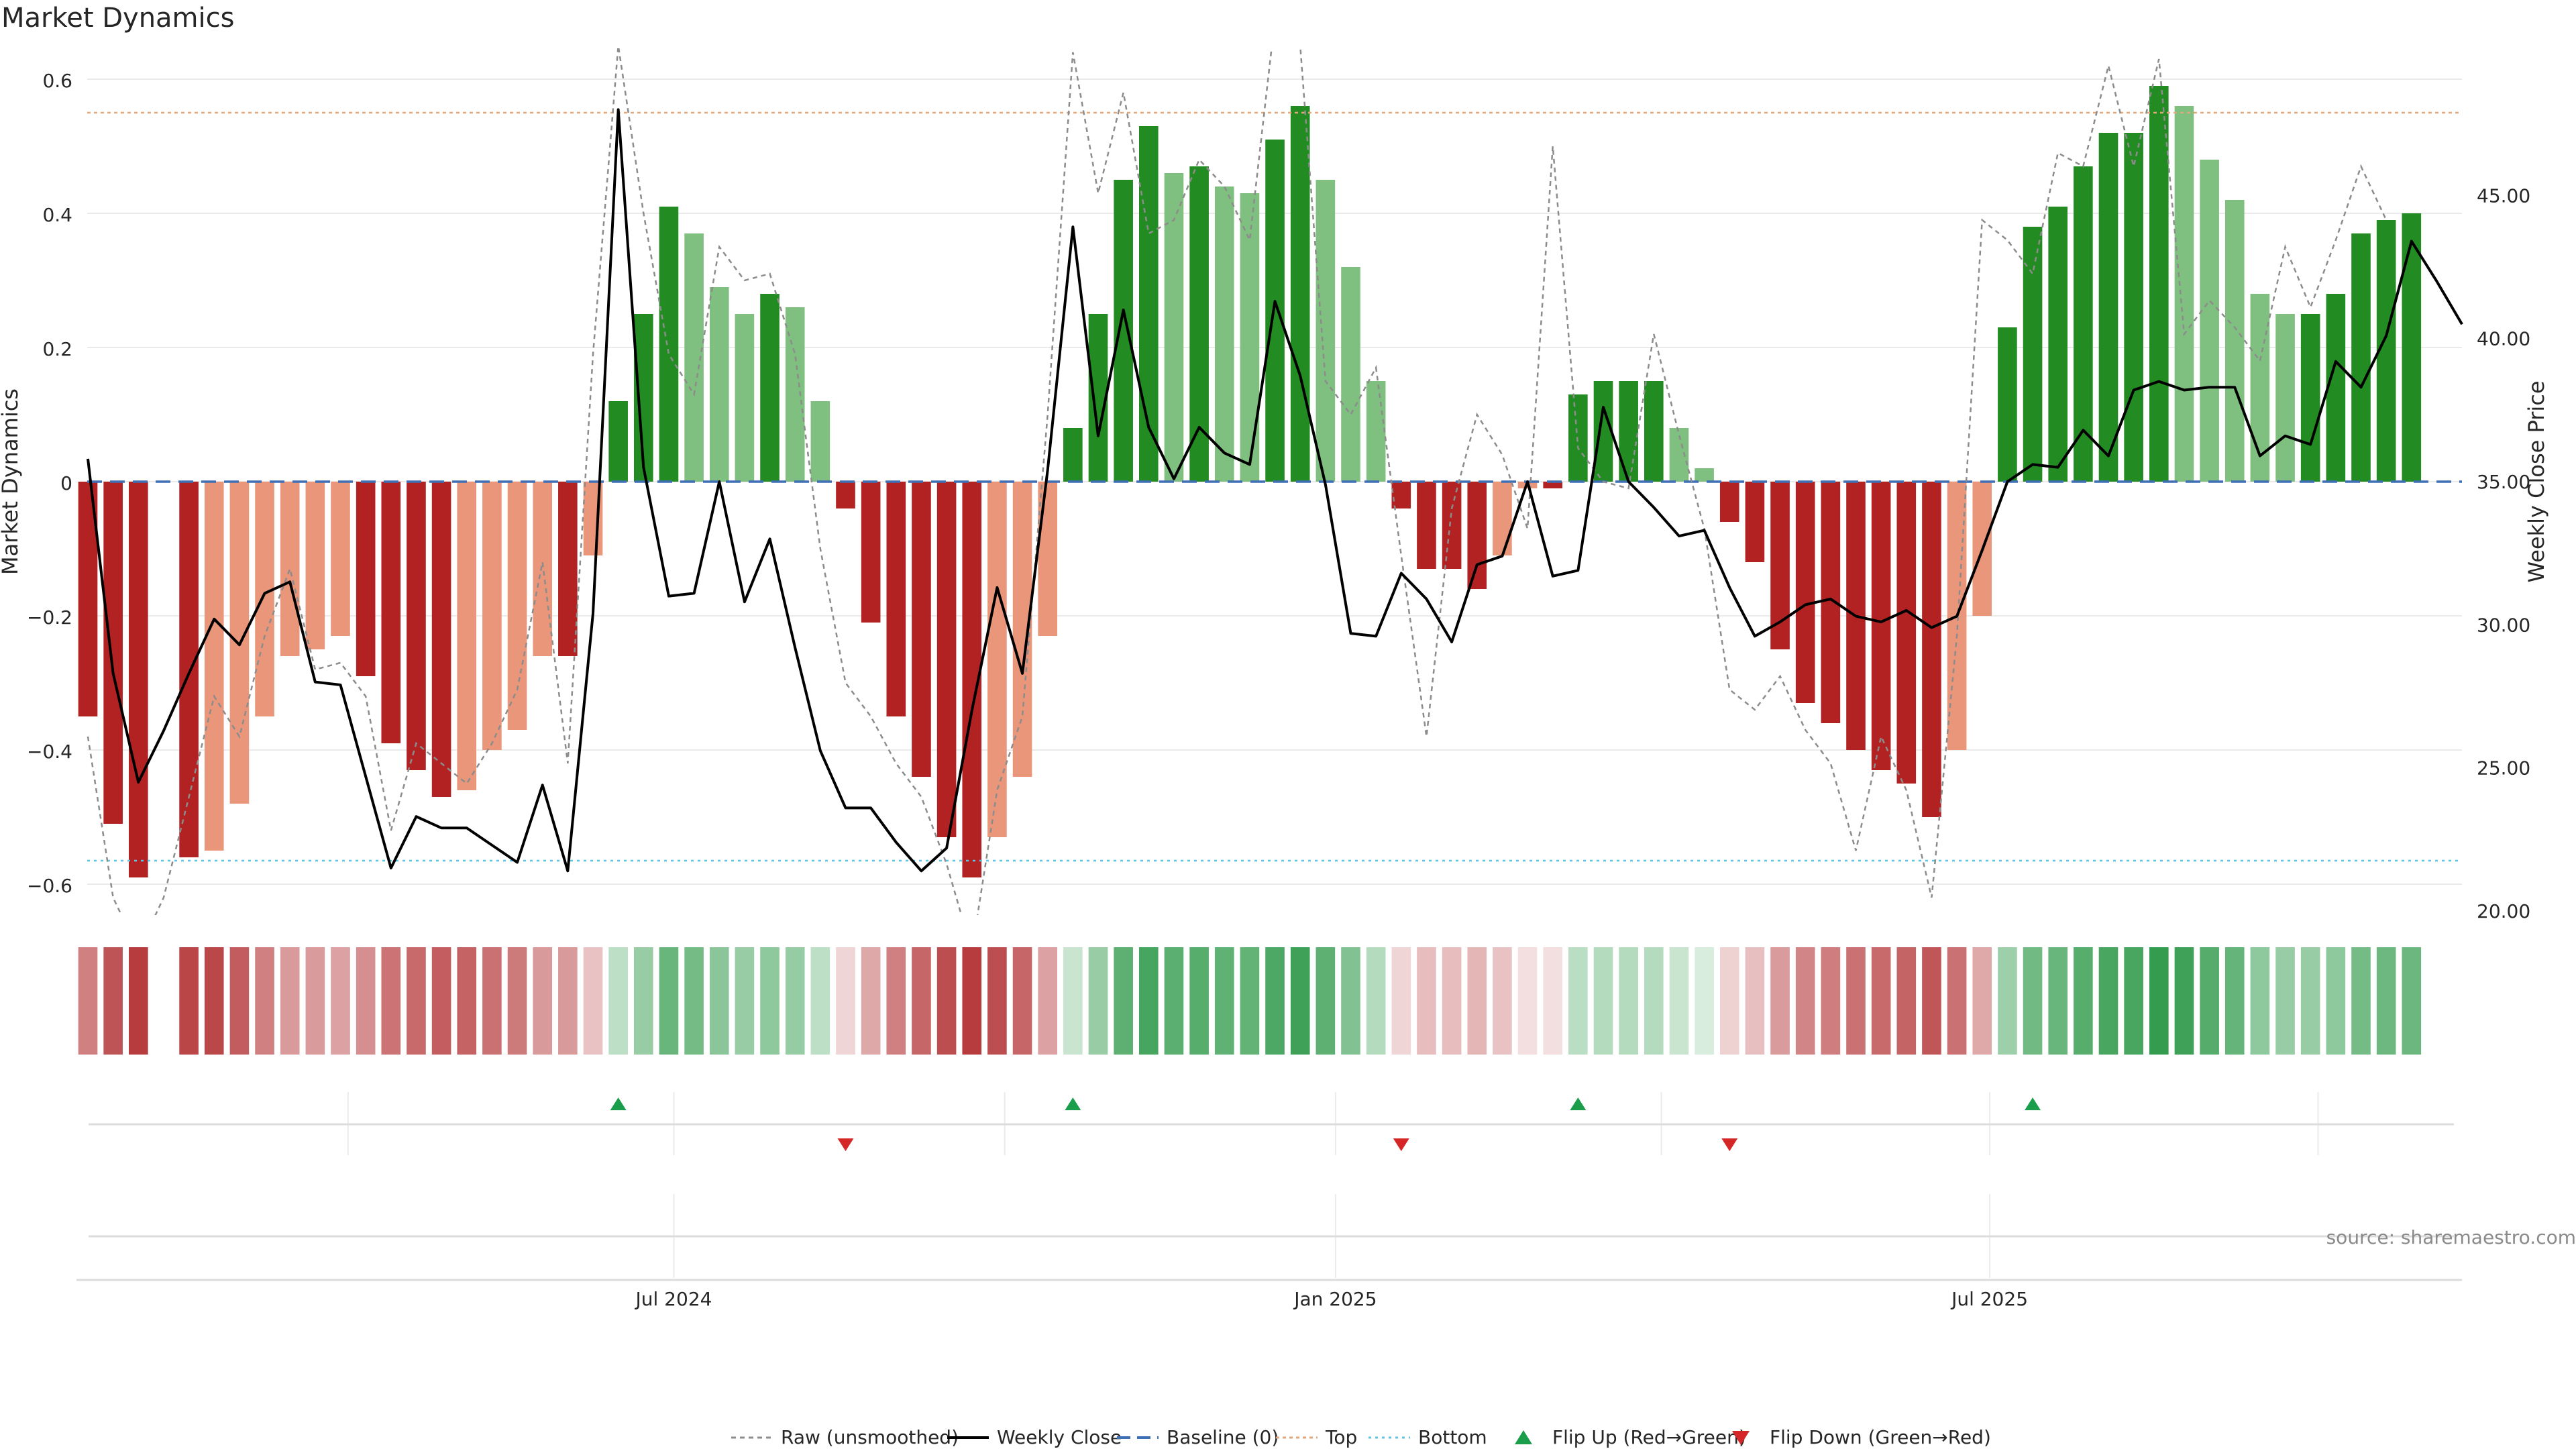 This screenshot has width=2576, height=1449. Describe the element at coordinates (1880, 1437) in the screenshot. I see `legend-label: Flip Down (Green→Red)` at that location.